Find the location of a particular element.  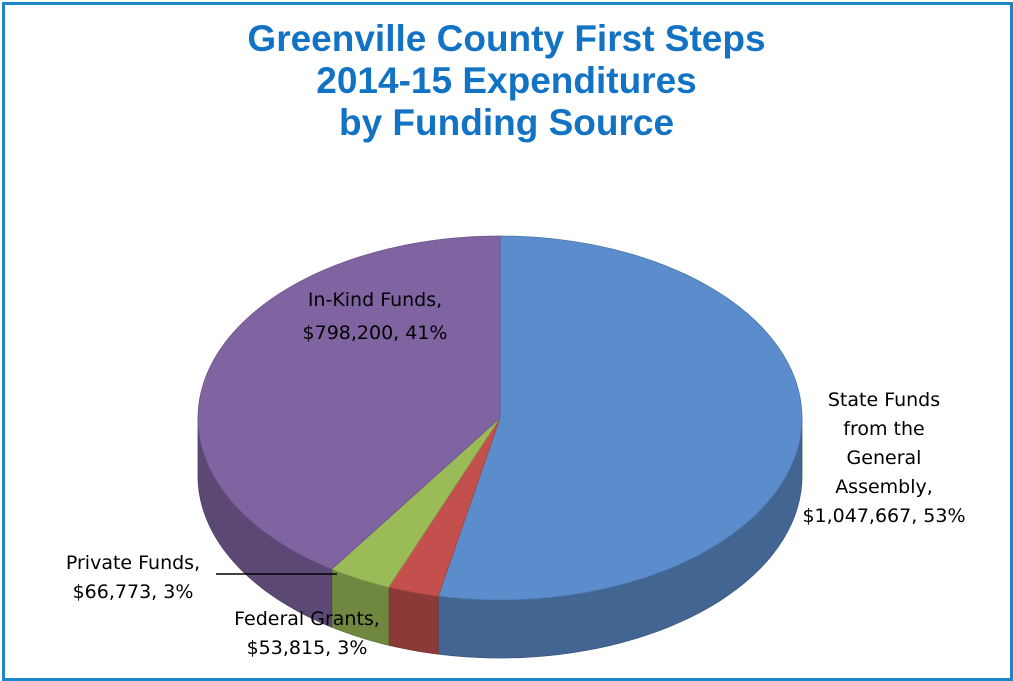

data-label-line: $798,200, 41% is located at coordinates (375, 333).